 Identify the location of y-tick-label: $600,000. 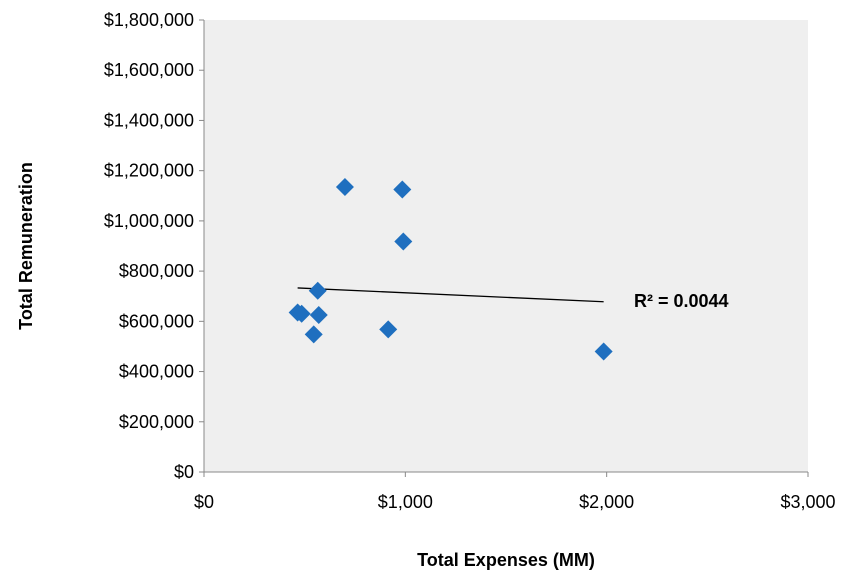
(156, 321).